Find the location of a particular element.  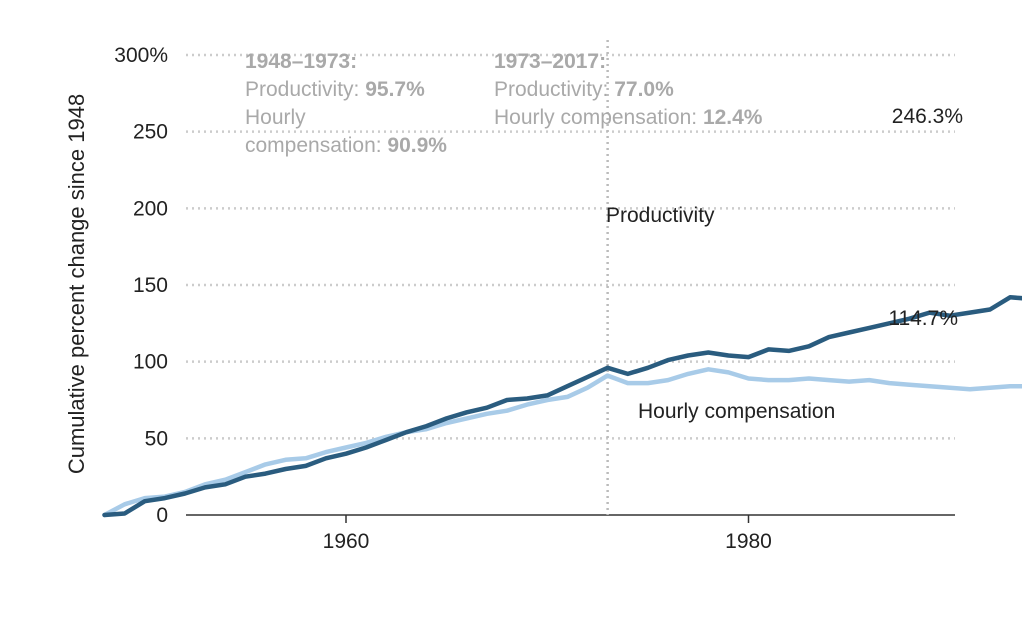

annotation-right-prod-label: Productivity: is located at coordinates (554, 89).